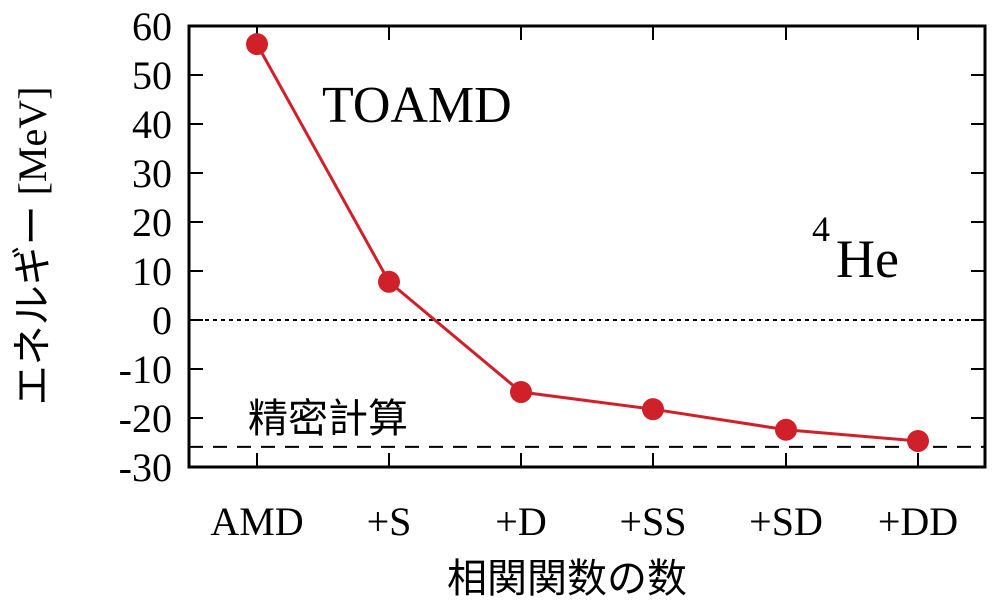 Image resolution: width=1000 pixels, height=610 pixels. What do you see at coordinates (152, 75) in the screenshot?
I see `y-tick-label: 50` at bounding box center [152, 75].